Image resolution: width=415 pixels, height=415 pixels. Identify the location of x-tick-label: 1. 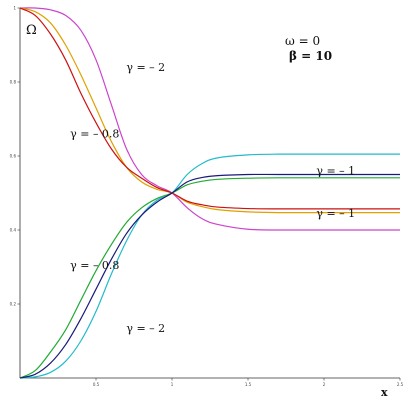
(172, 384).